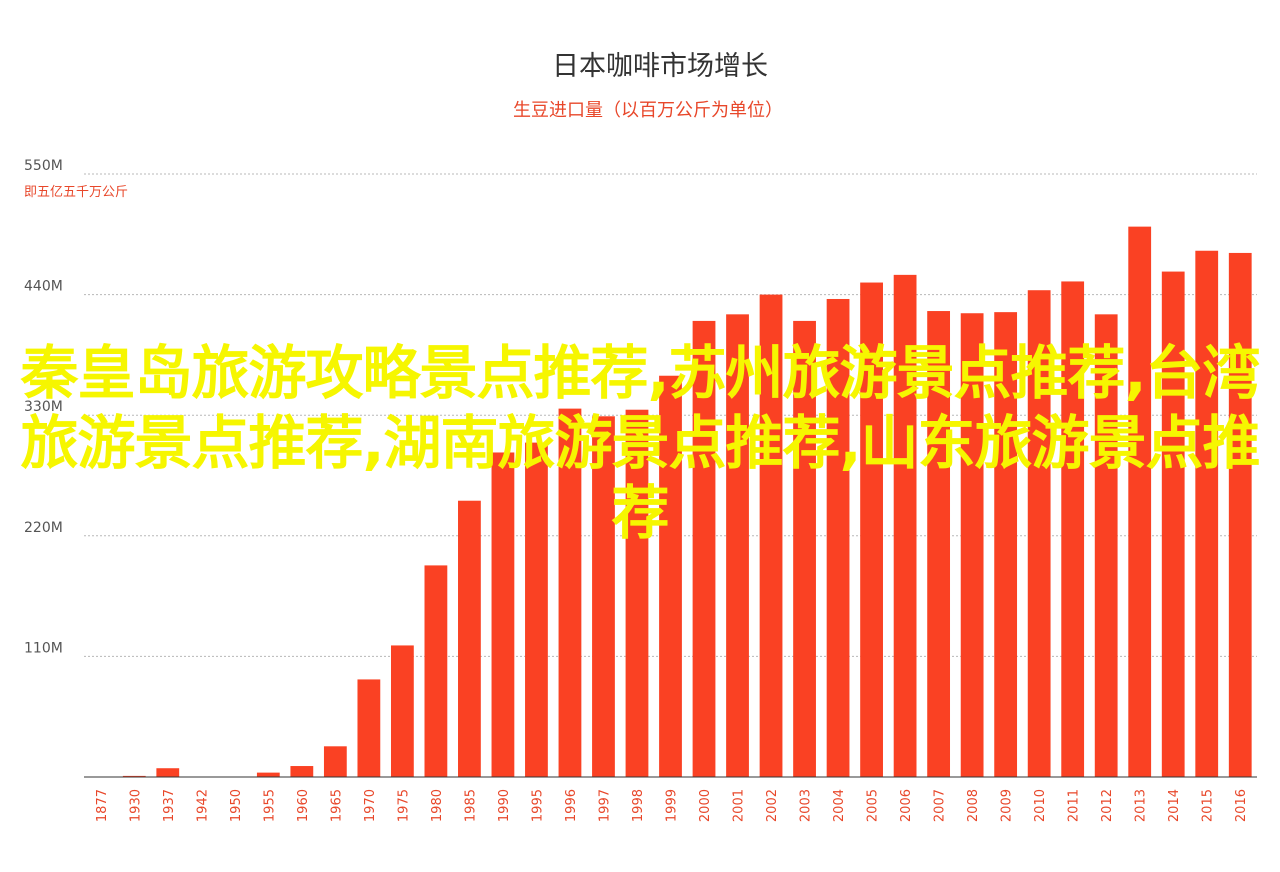  I want to click on bar-1996, so click(570, 592).